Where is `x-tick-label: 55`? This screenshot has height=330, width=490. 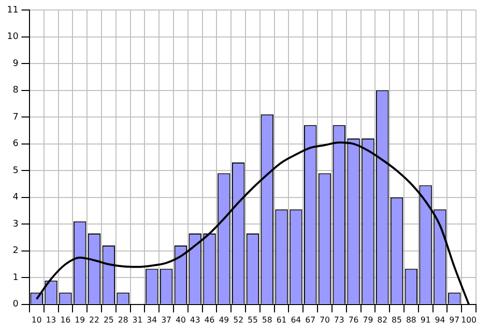
x-tick-label: 55 is located at coordinates (253, 319).